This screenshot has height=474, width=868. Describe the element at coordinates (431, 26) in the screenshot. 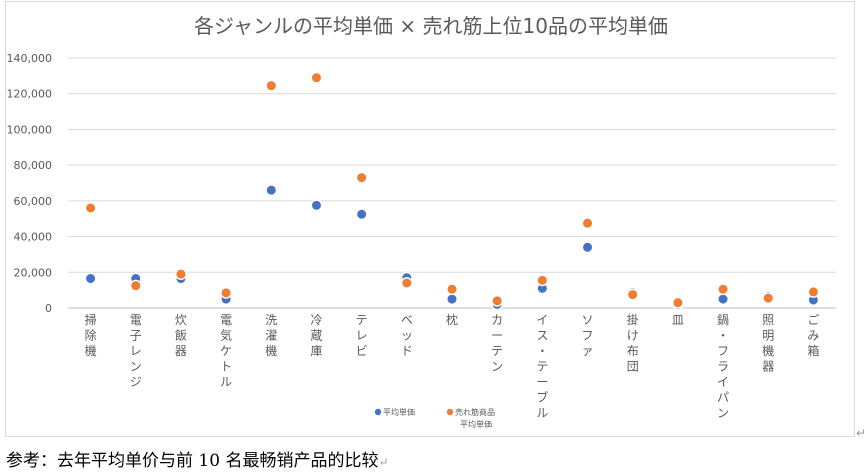

I see `chart-title: 各ジャンルの平均単価 × 売れ筋上位10品の平均単価` at that location.